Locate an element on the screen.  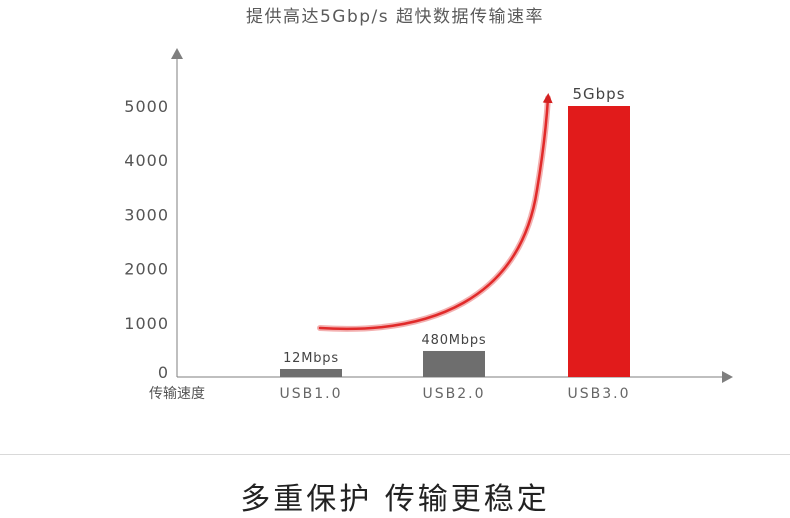
x-tick-label: USB1.0 is located at coordinates (310, 394).